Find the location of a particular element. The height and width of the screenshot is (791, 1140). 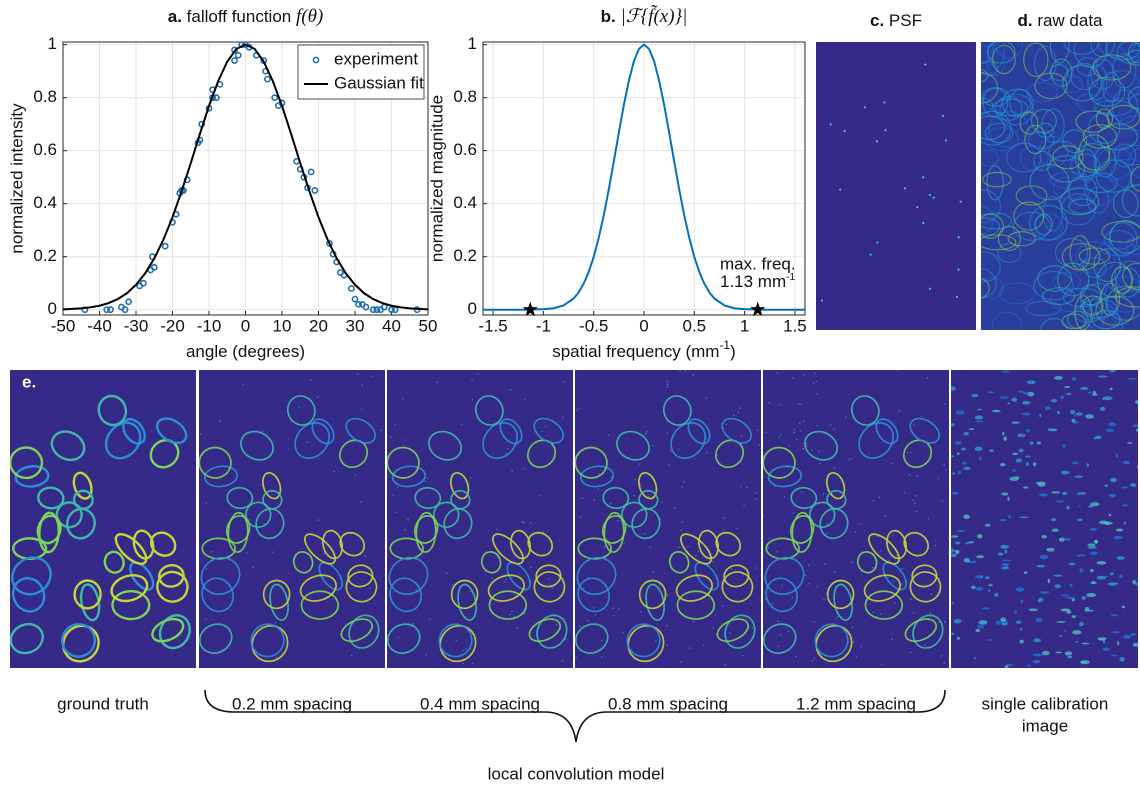

y-tick-label: 0 is located at coordinates (472, 308).